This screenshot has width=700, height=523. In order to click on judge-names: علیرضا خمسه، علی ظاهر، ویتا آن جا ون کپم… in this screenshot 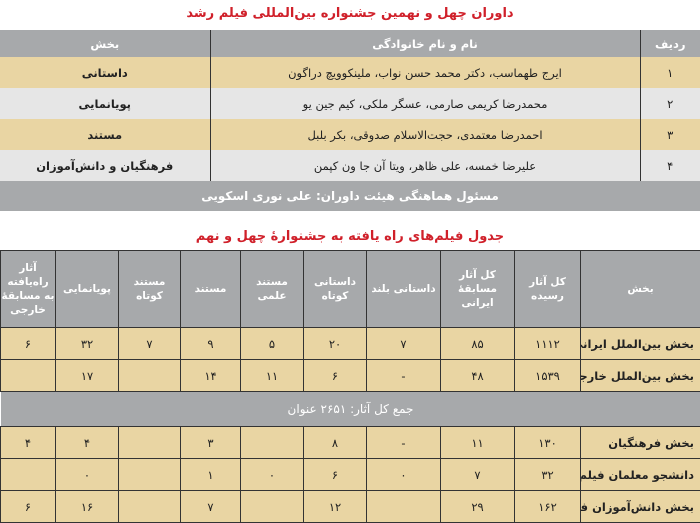, I will do `click(424, 165)`.